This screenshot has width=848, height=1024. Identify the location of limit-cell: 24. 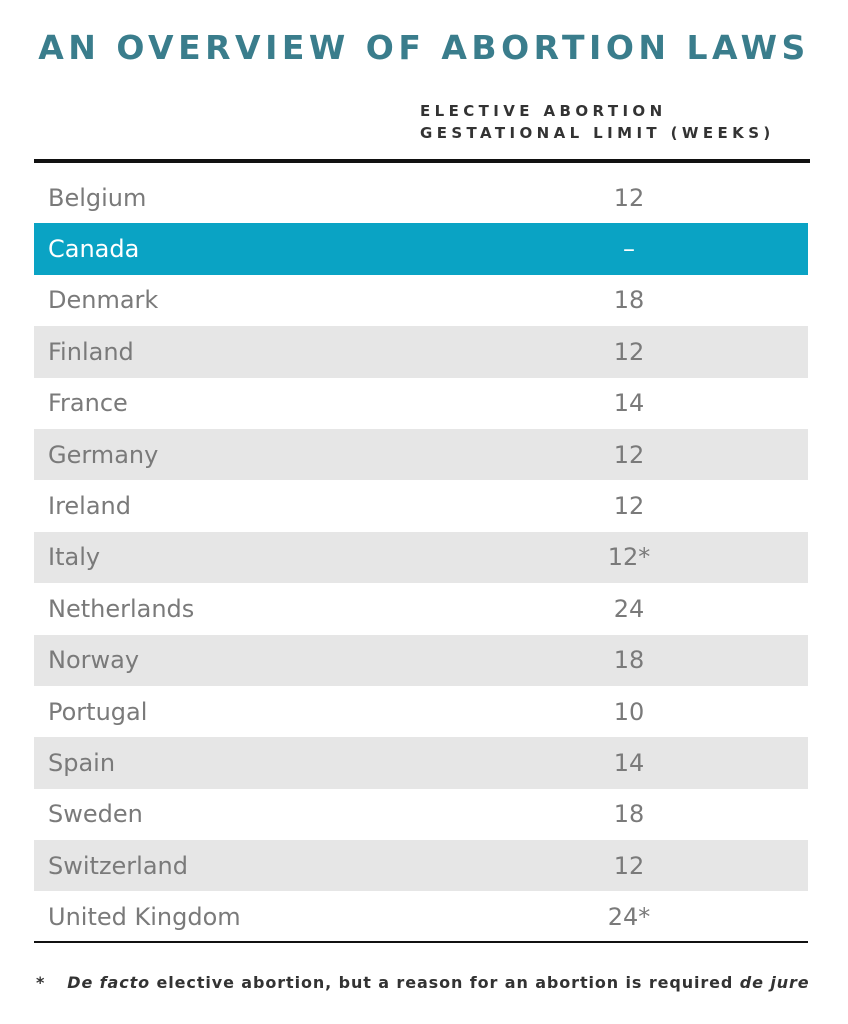
(629, 608).